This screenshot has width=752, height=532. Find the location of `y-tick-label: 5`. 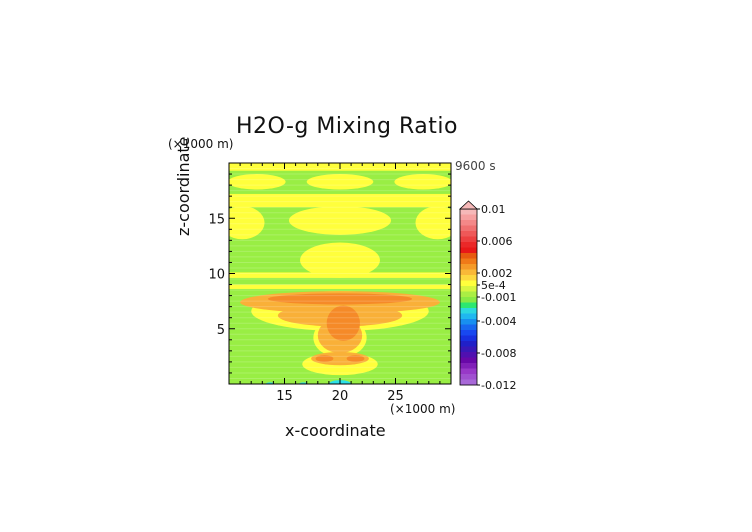

y-tick-label: 5 is located at coordinates (221, 330).